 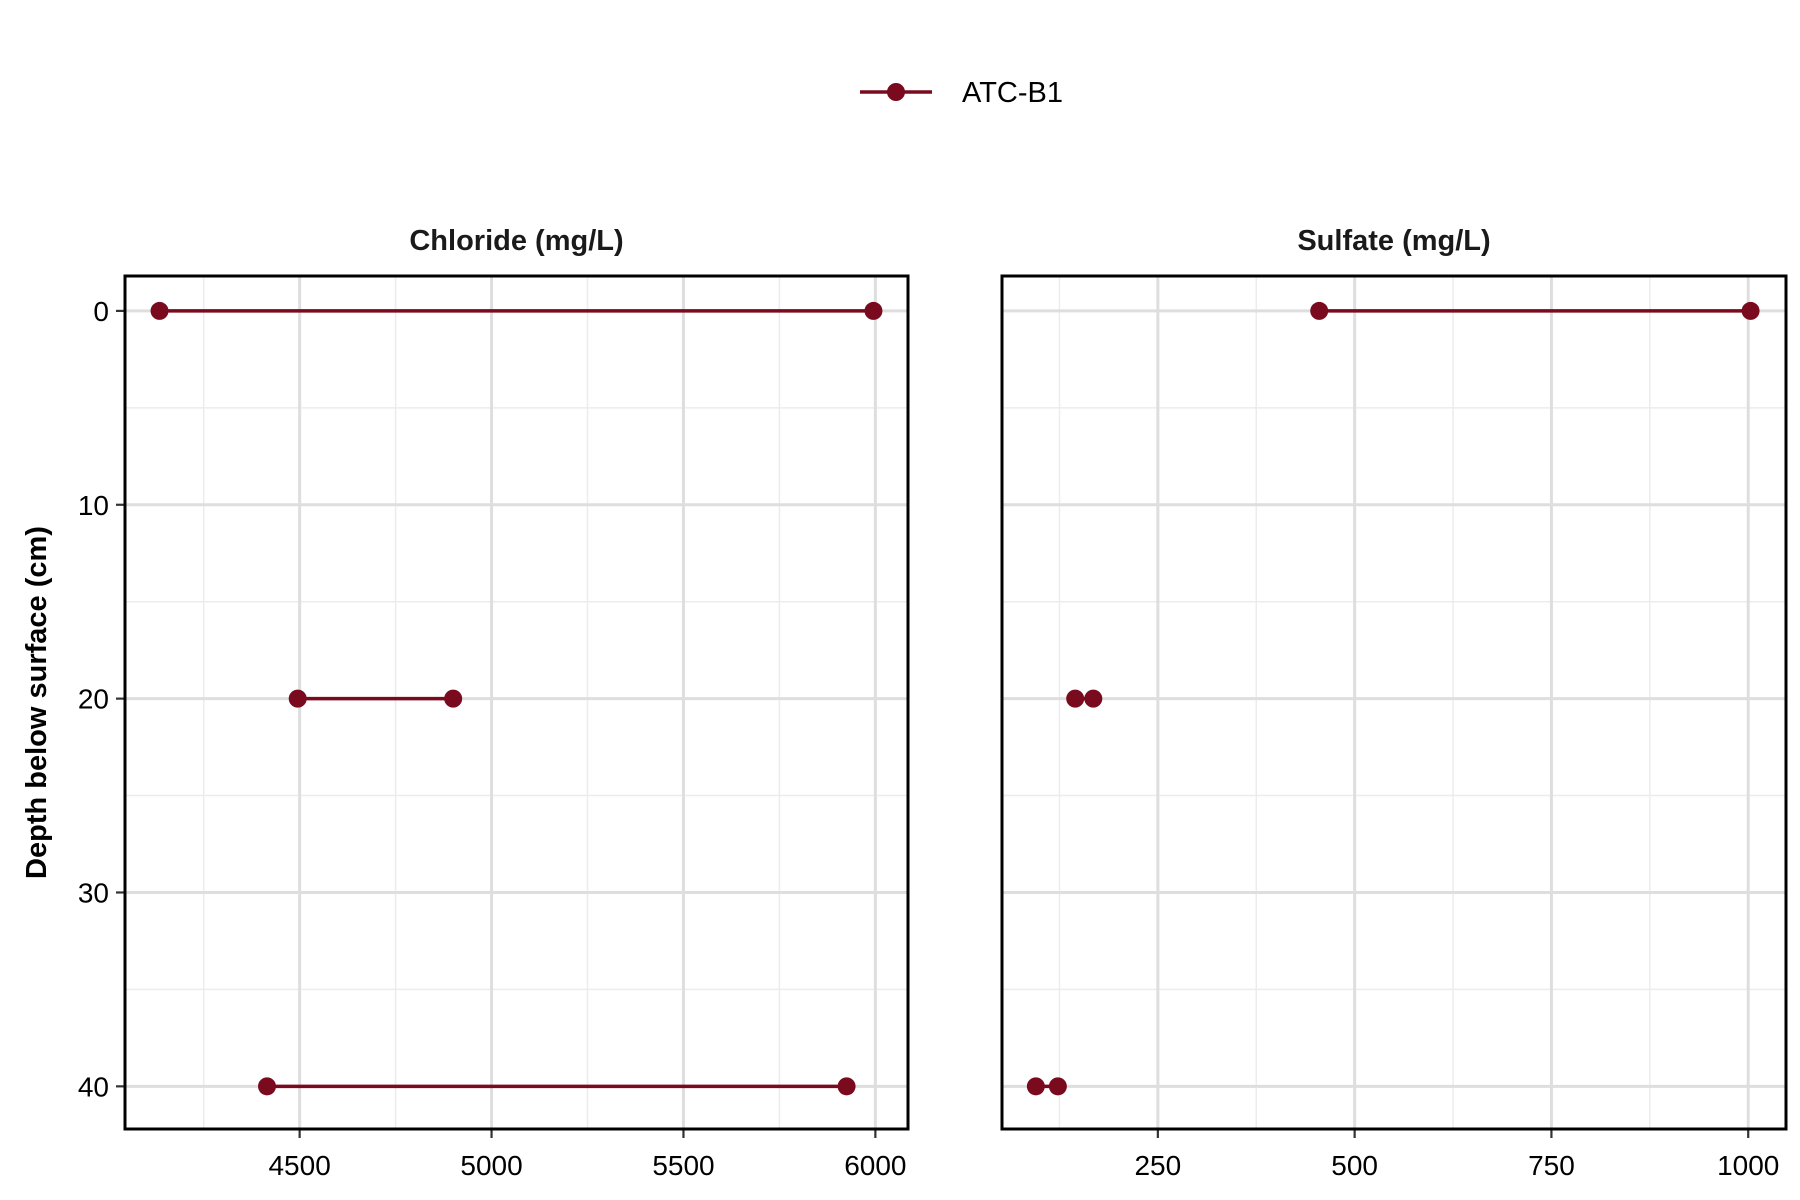 What do you see at coordinates (1393, 241) in the screenshot?
I see `panel-title: Sulfate (mg/L)` at bounding box center [1393, 241].